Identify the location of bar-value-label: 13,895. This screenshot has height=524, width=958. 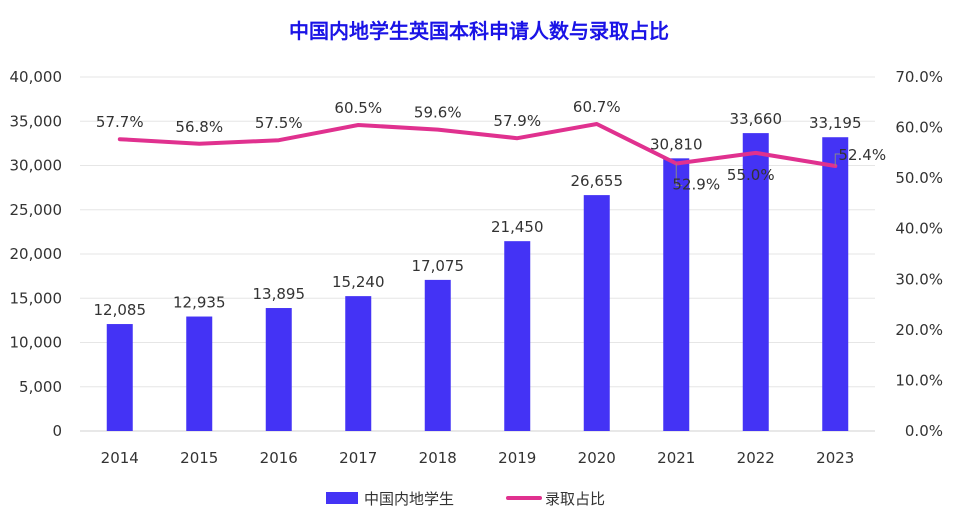
(279, 294).